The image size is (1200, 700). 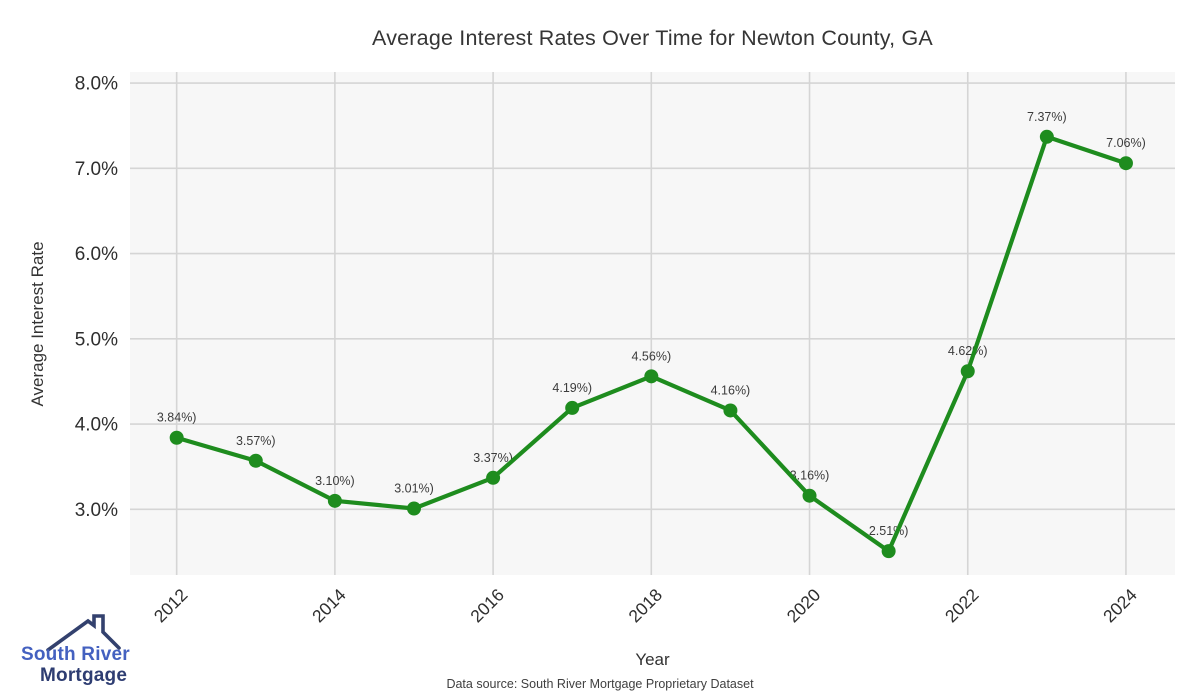 I want to click on y-tick-label: 5.0%, so click(x=96, y=339).